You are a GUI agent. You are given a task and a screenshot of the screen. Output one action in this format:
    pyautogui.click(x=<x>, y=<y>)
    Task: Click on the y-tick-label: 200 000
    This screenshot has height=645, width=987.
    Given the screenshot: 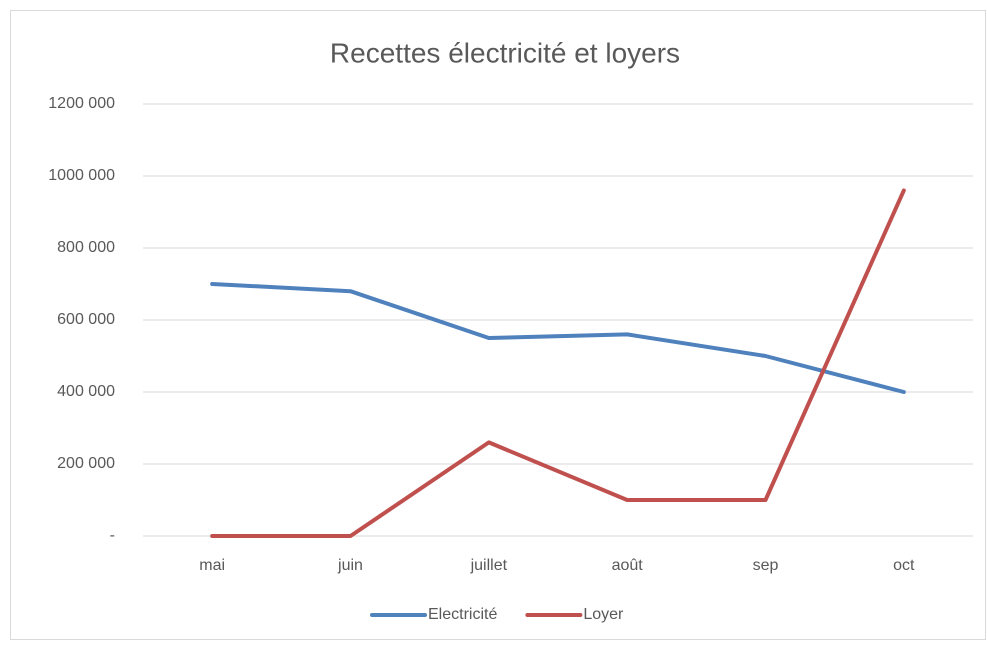 What is the action you would take?
    pyautogui.click(x=86, y=463)
    